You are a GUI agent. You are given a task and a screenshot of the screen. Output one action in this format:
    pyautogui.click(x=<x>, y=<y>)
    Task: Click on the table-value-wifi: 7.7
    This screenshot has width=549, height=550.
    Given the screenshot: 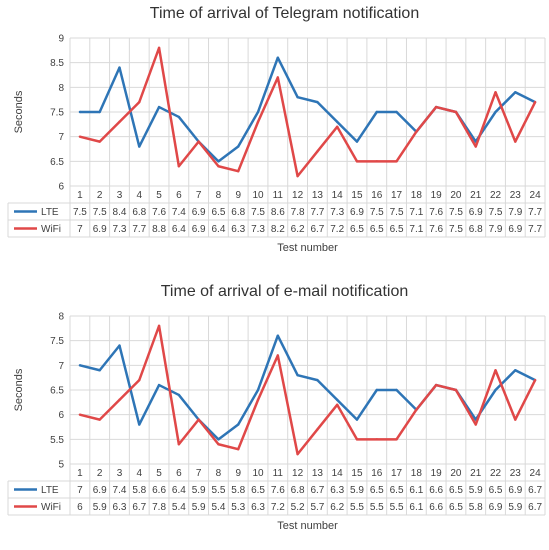 What is the action you would take?
    pyautogui.click(x=139, y=229)
    